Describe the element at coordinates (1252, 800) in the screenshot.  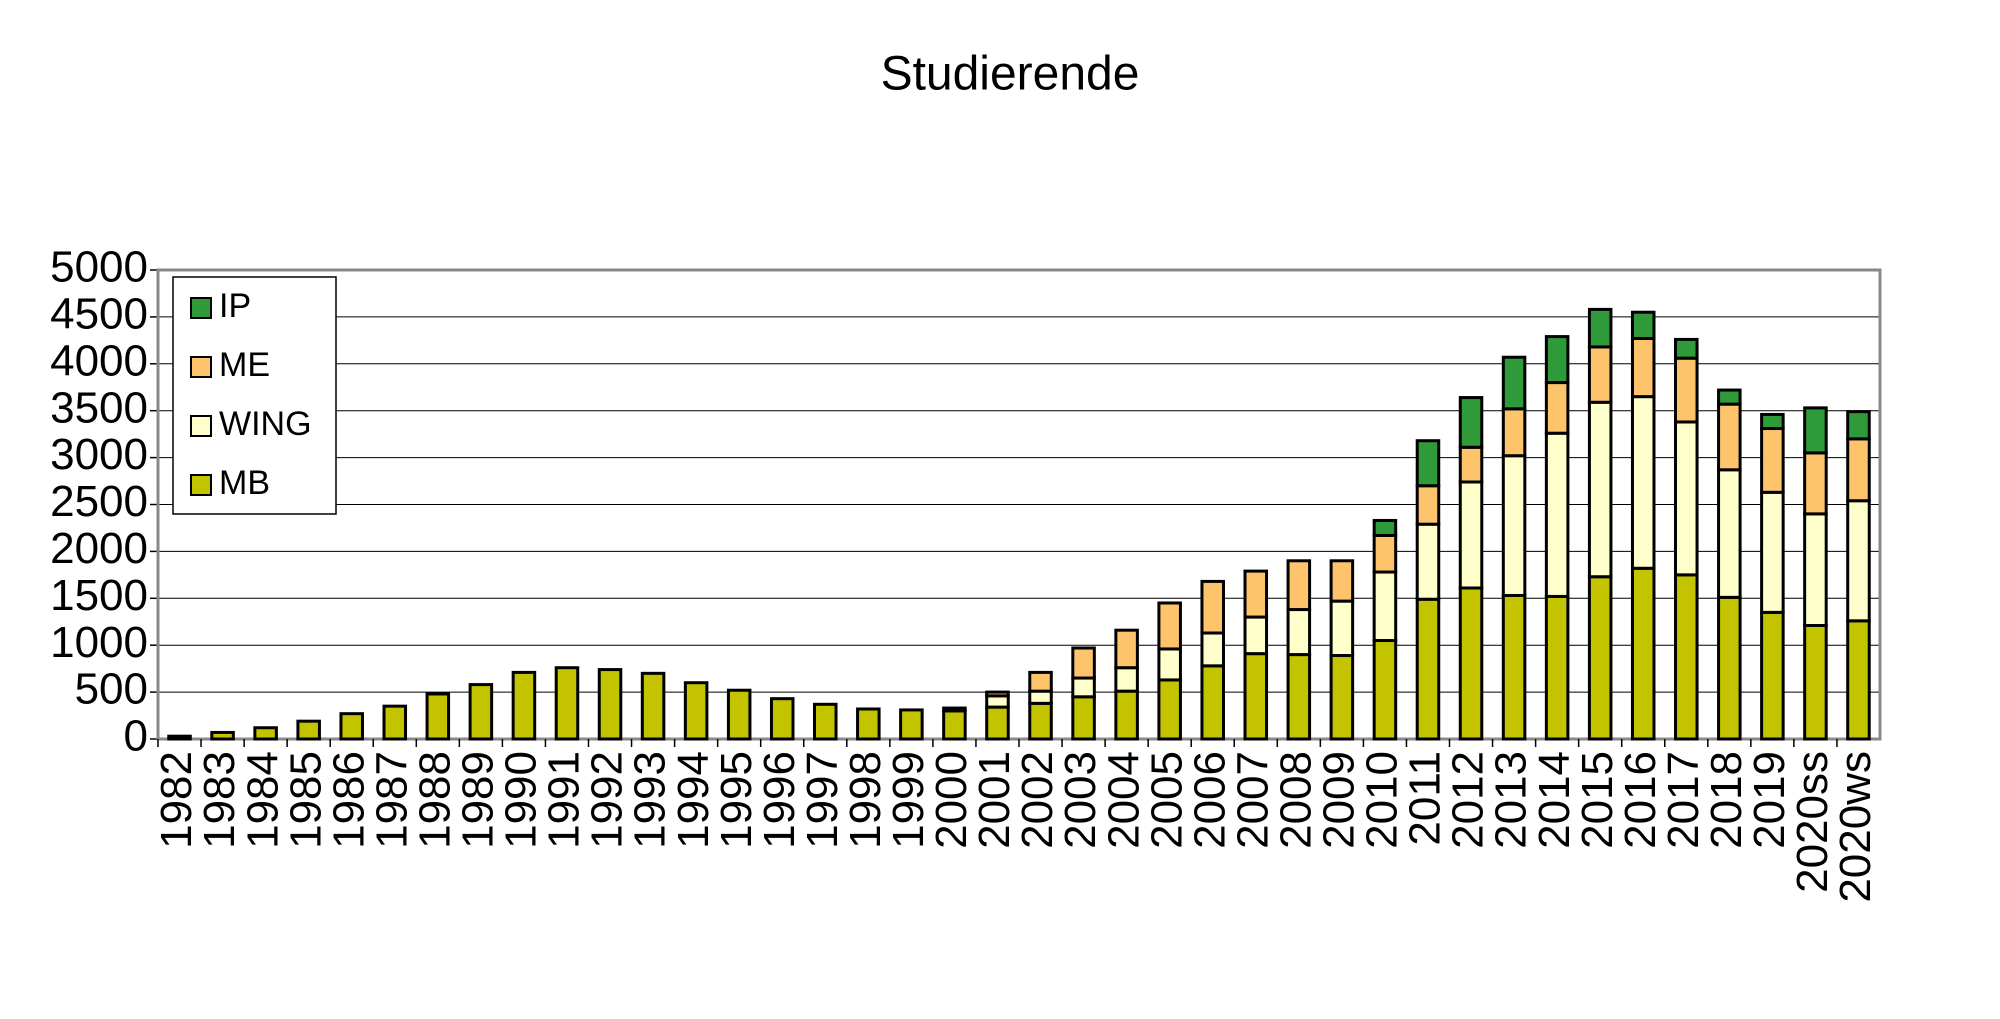
I see `x-tick-label: 2007` at that location.